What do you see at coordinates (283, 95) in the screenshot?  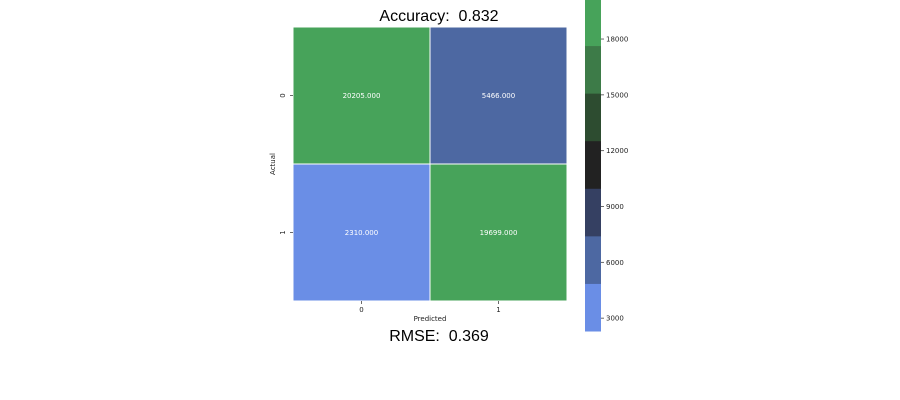 I see `y-tick-label-0: 0` at bounding box center [283, 95].